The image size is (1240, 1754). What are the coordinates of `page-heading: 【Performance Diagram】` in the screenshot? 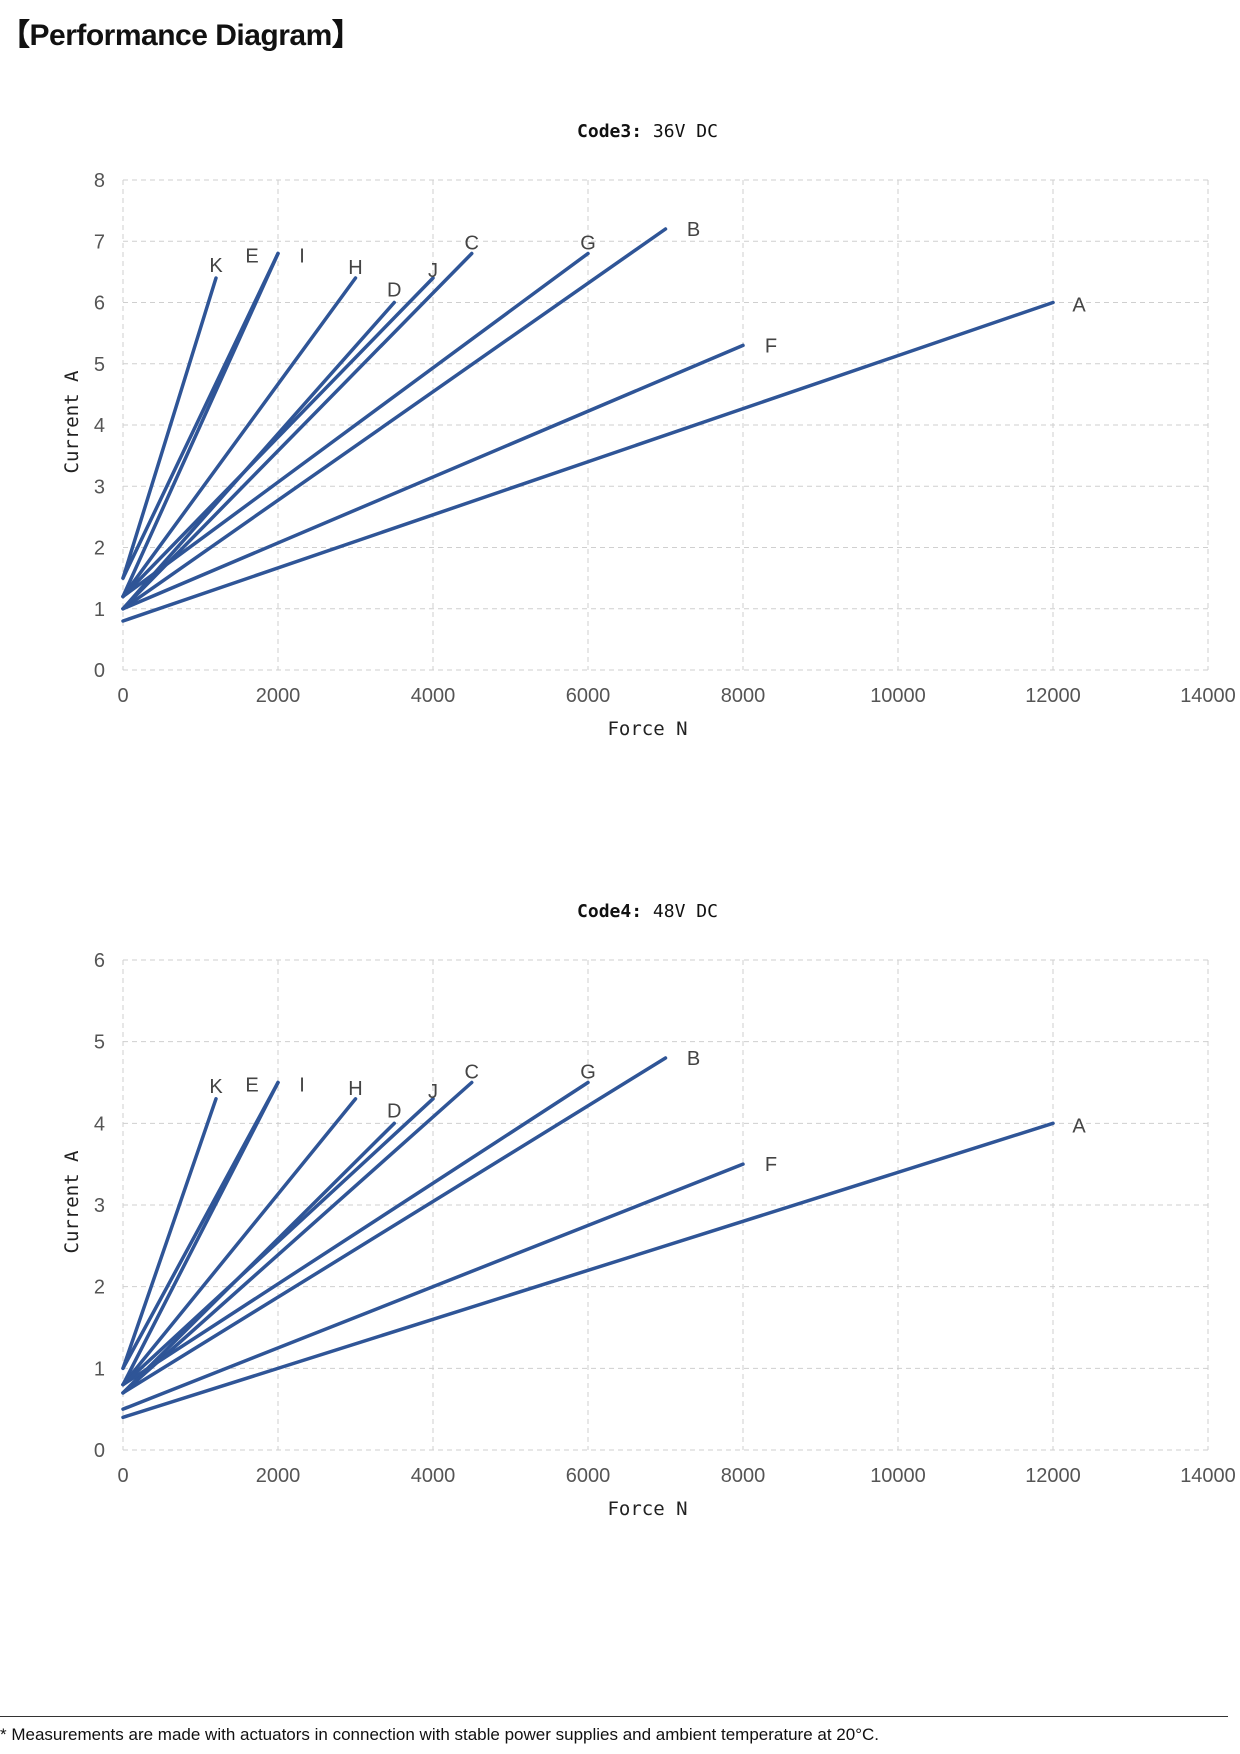 It's located at (181, 35).